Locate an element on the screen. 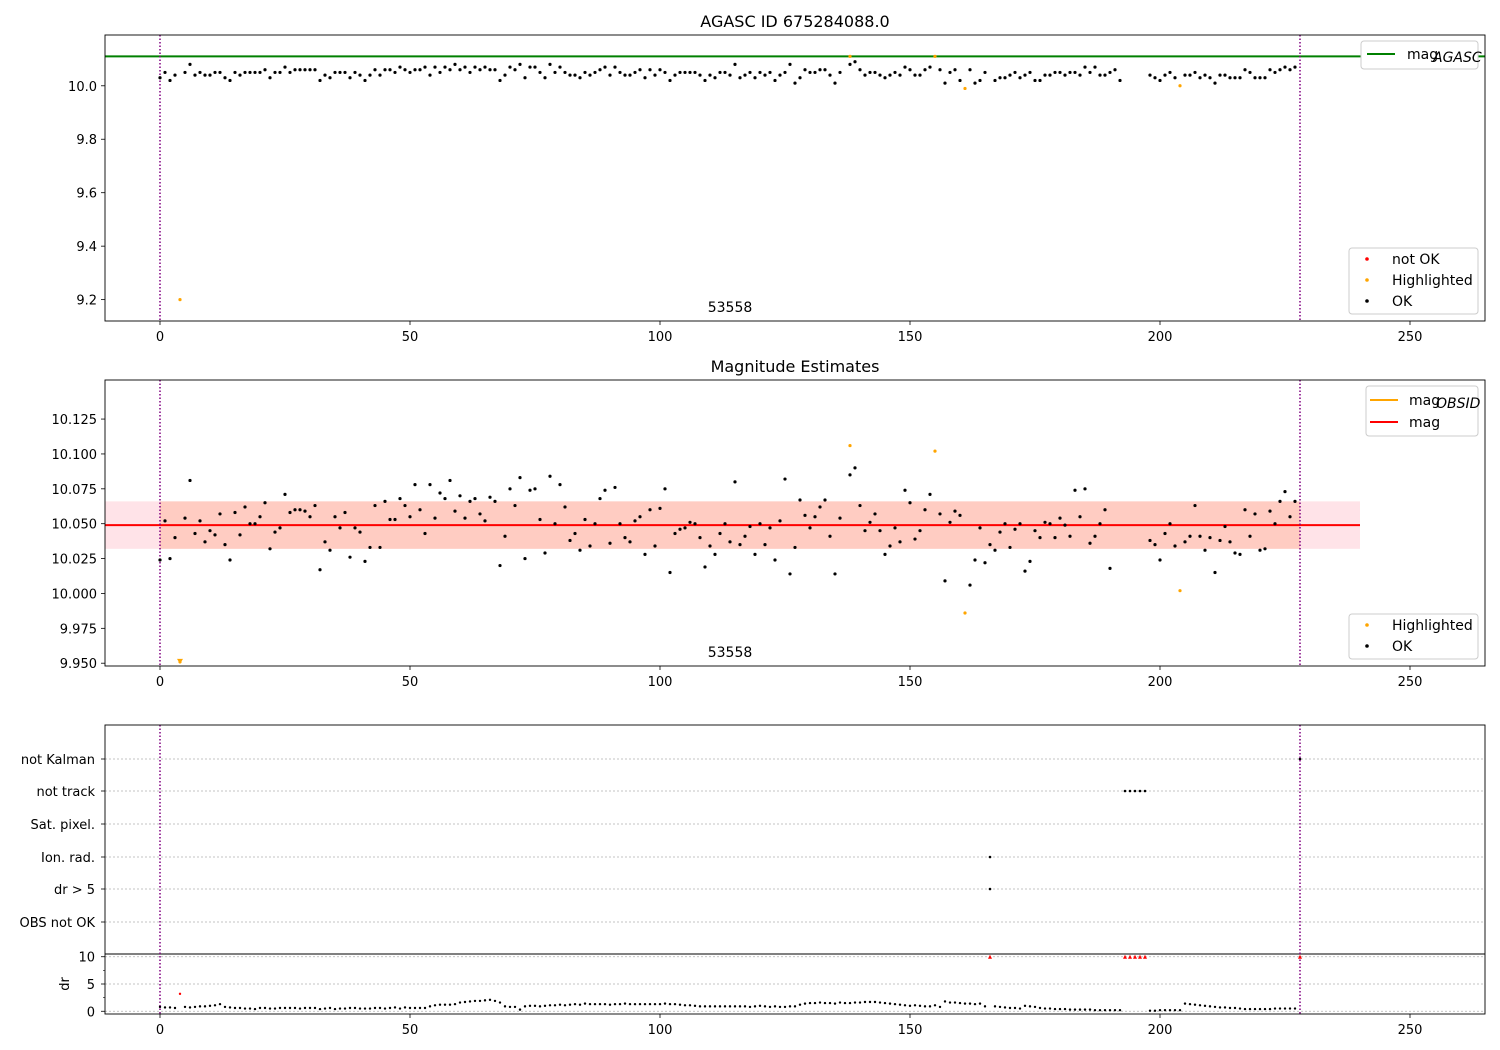 The image size is (1500, 1050). x-tick-label: 150 is located at coordinates (910, 1030).